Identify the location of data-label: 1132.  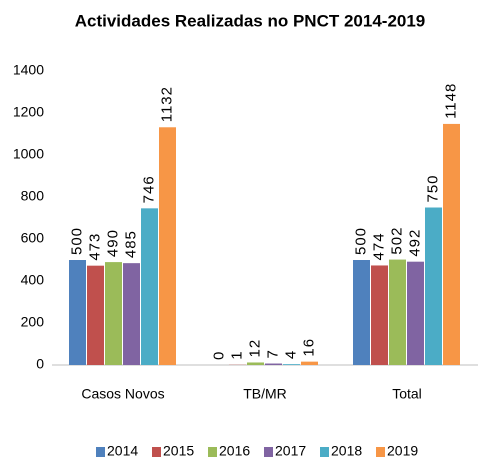
(166, 104).